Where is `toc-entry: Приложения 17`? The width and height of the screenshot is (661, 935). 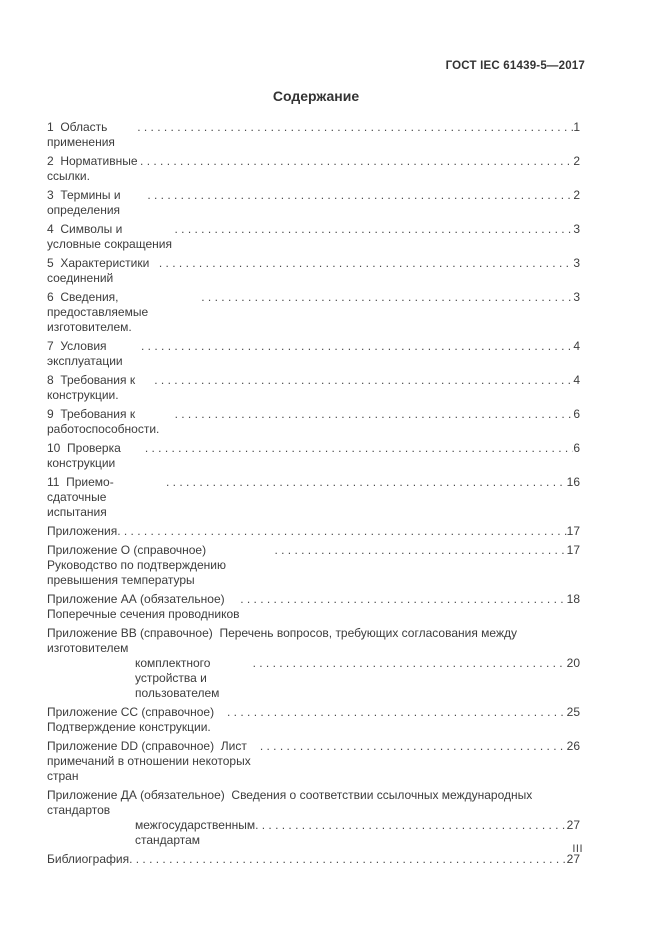
toc-entry: Приложения 17 is located at coordinates (315, 531).